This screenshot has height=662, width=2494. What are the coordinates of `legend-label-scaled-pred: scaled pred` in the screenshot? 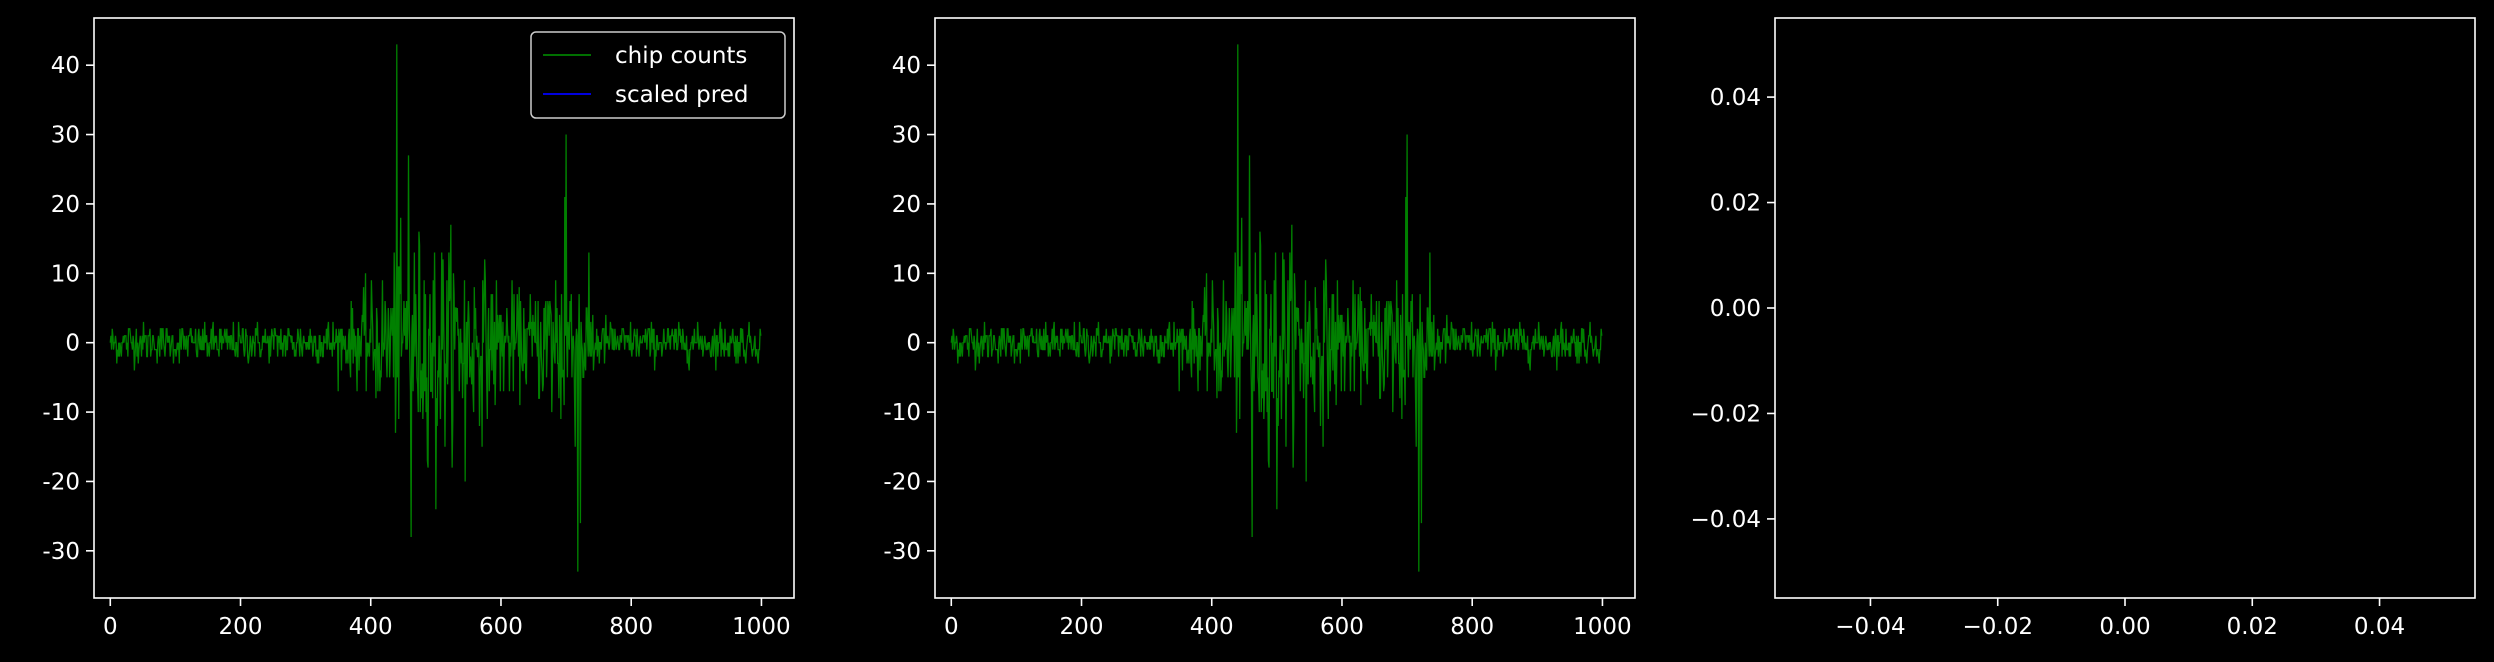 It's located at (681, 95).